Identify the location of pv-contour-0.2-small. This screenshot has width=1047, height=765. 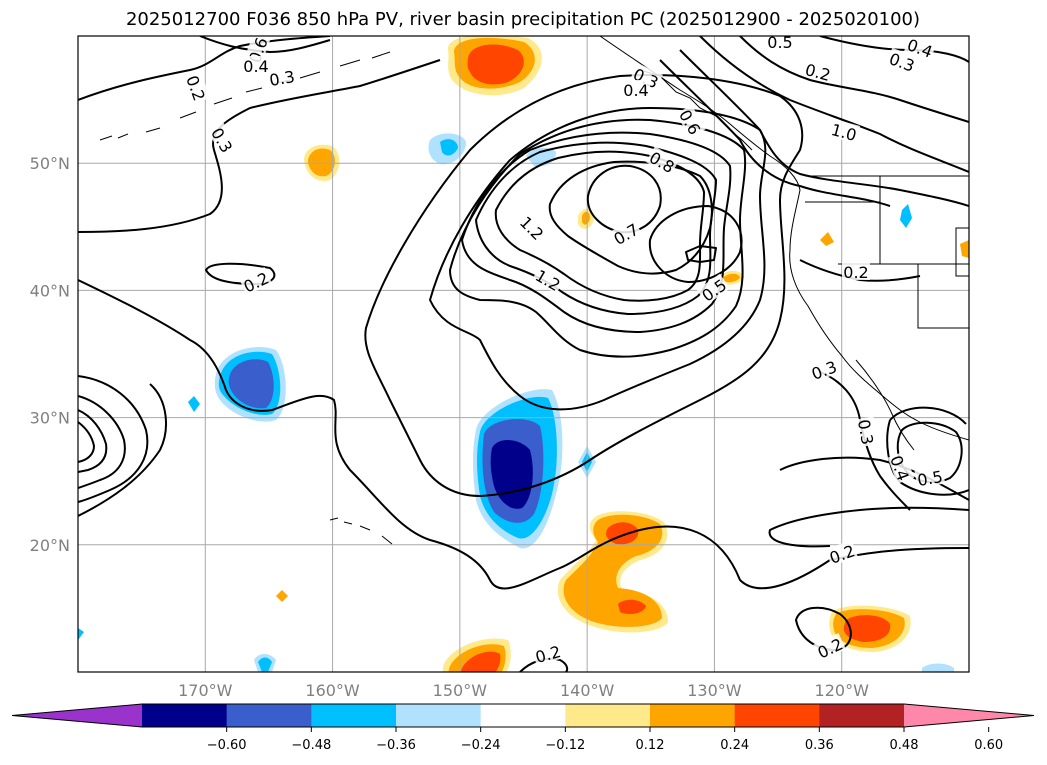
(240, 273).